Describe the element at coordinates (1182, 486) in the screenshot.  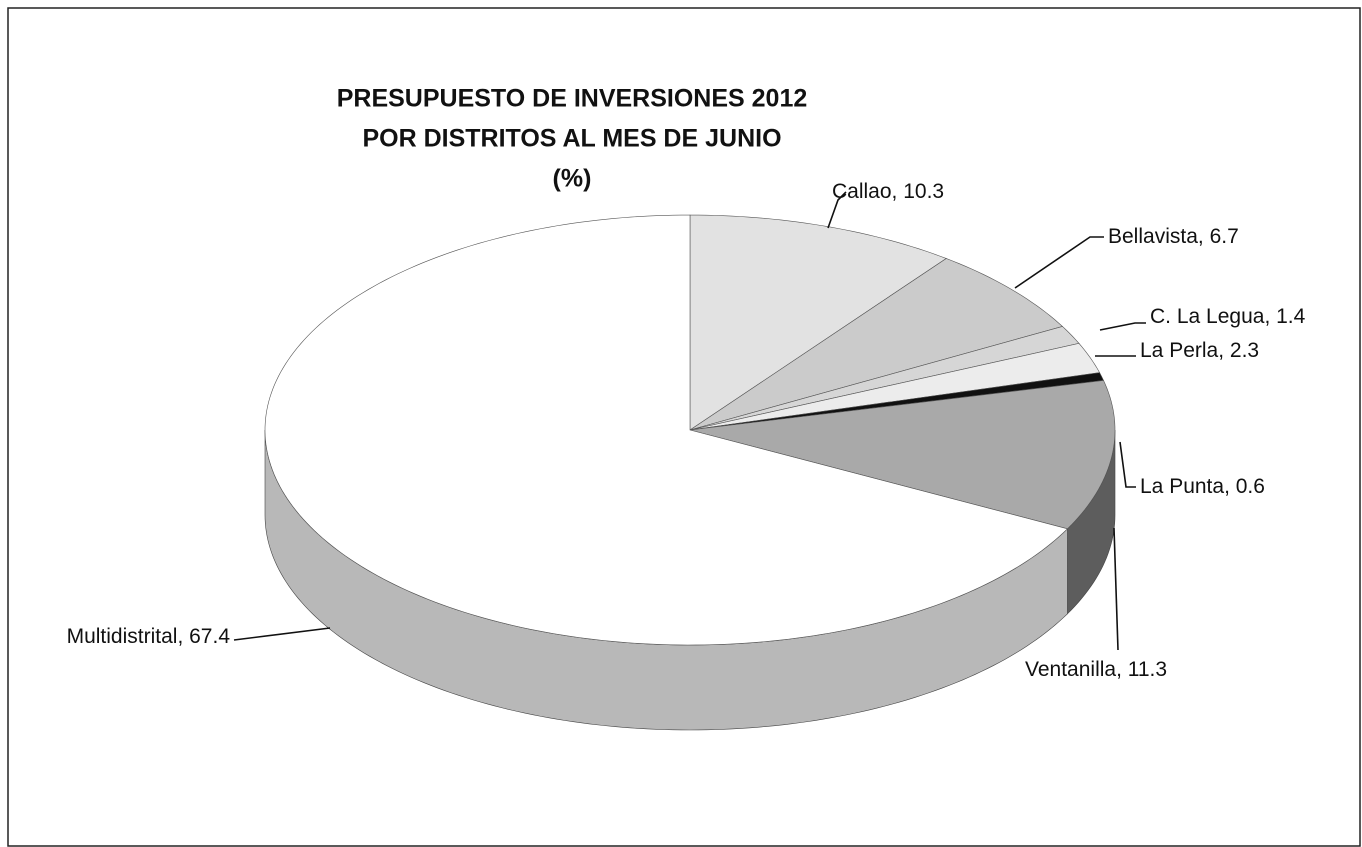
I see `category-label: La Punta` at that location.